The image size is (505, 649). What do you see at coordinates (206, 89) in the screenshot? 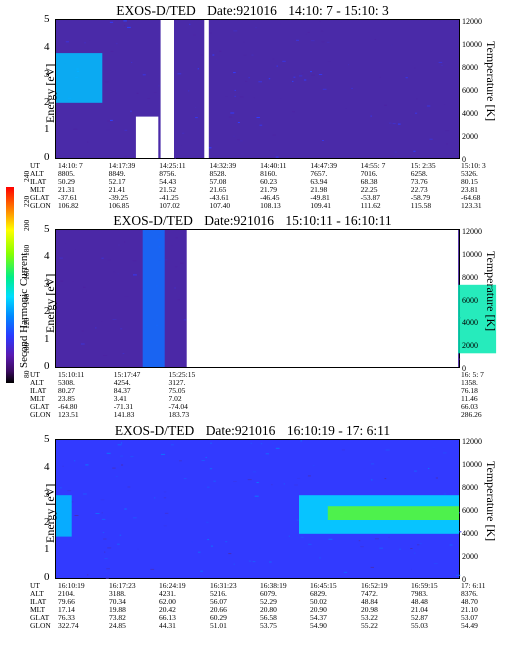
I see `data-gap` at bounding box center [206, 89].